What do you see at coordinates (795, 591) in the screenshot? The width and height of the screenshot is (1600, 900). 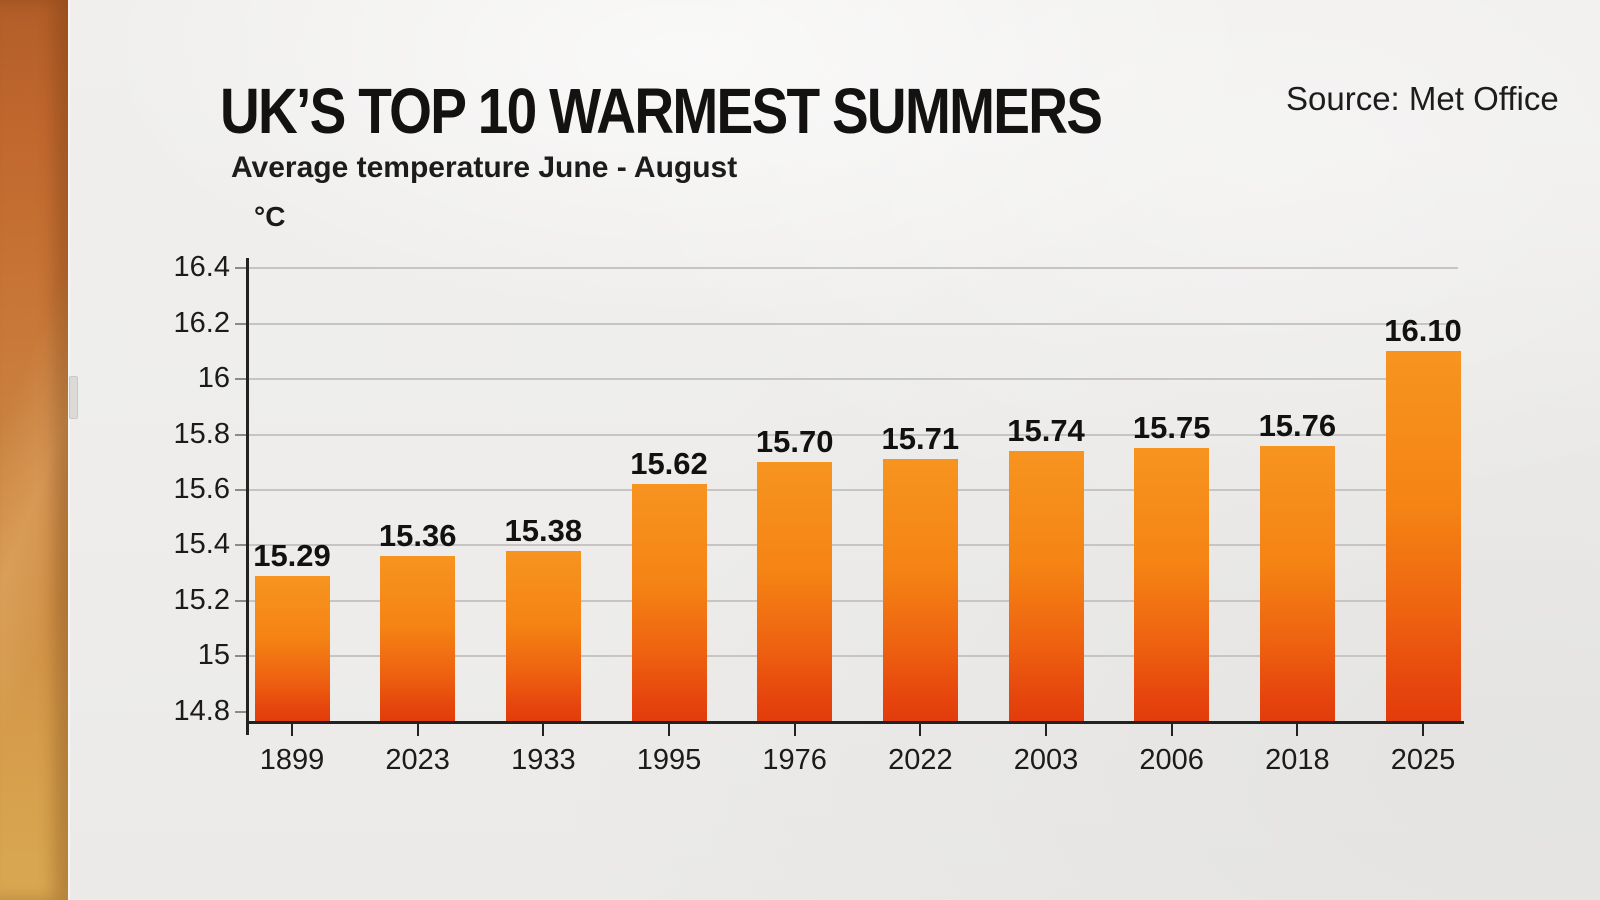 I see `bar-1976` at bounding box center [795, 591].